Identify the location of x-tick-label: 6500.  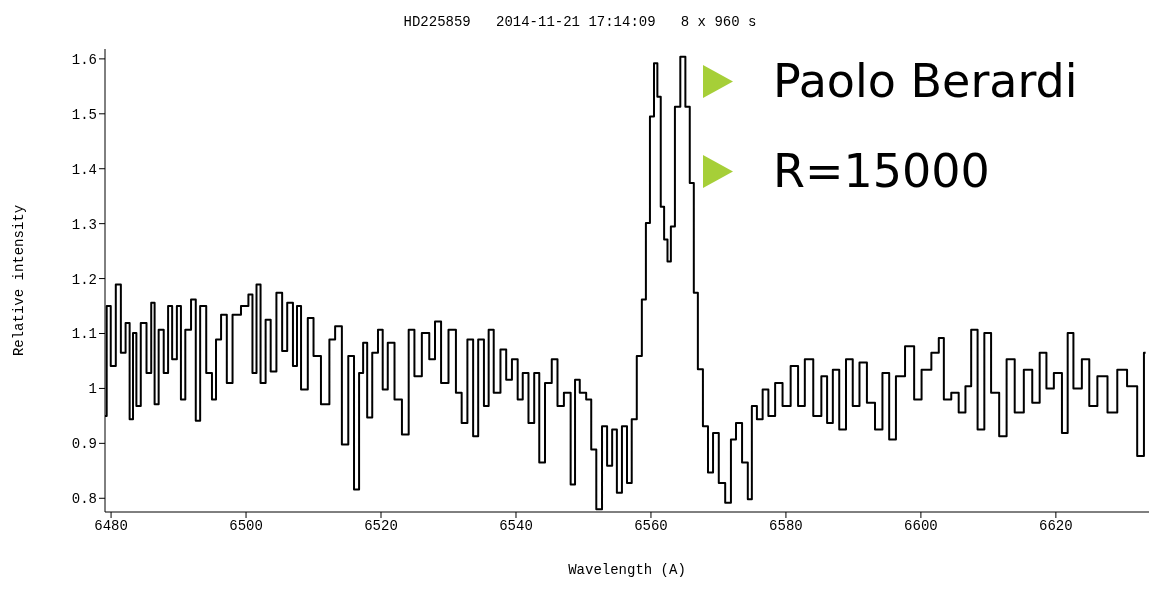
(246, 525).